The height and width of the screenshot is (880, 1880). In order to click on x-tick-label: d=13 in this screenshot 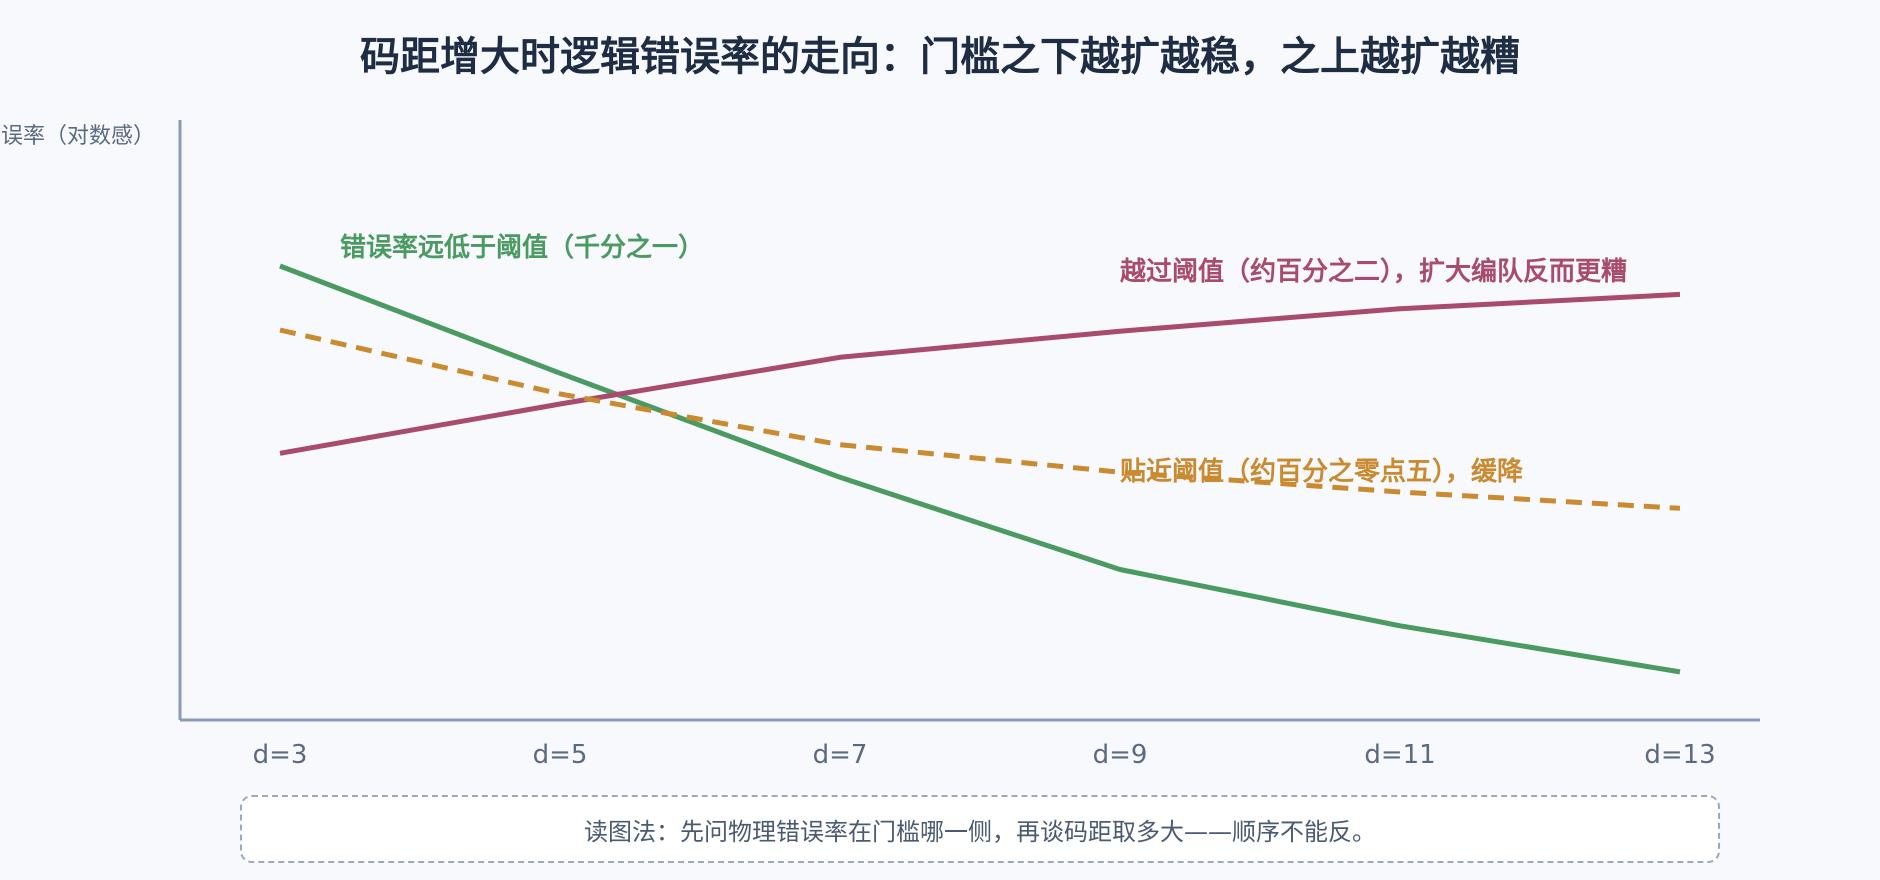, I will do `click(1679, 755)`.